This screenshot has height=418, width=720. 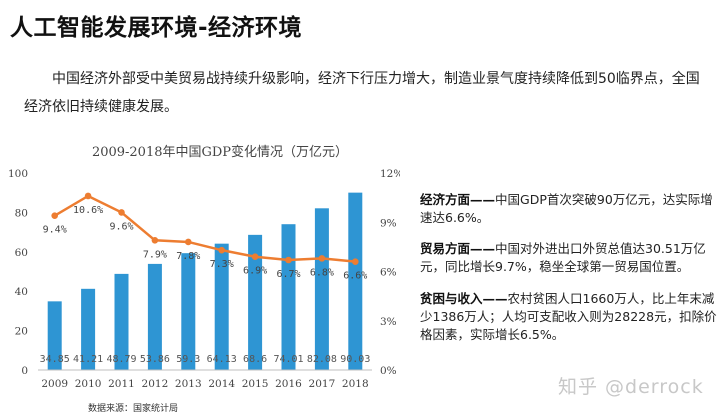 What do you see at coordinates (220, 152) in the screenshot?
I see `chart-title: 2009-2018年中国GDP变化情况（万亿元）` at bounding box center [220, 152].